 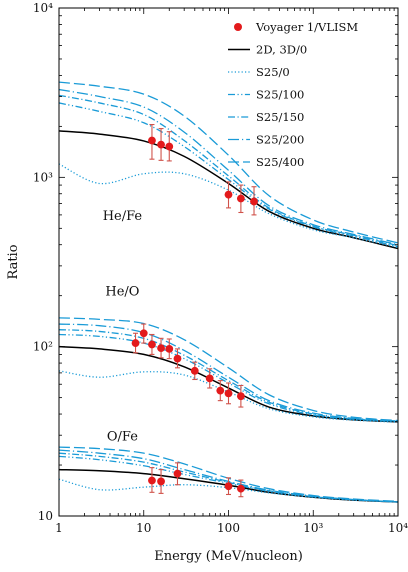 I want to click on x-tick-label: 10, so click(x=143, y=528).